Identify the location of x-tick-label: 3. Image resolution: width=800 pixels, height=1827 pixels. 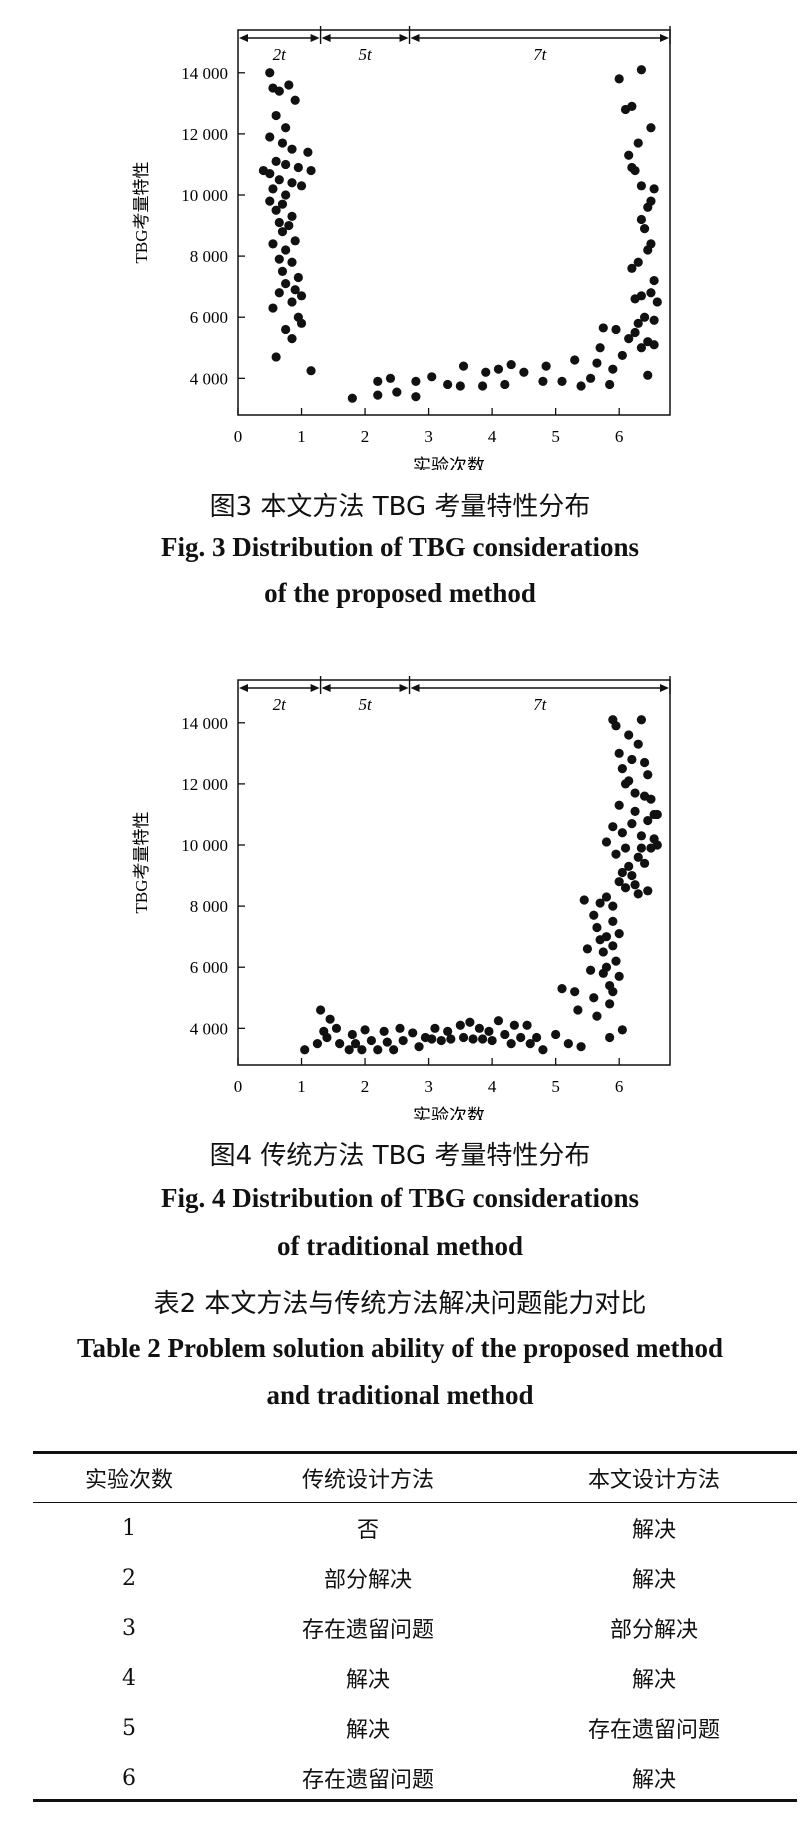
(428, 436).